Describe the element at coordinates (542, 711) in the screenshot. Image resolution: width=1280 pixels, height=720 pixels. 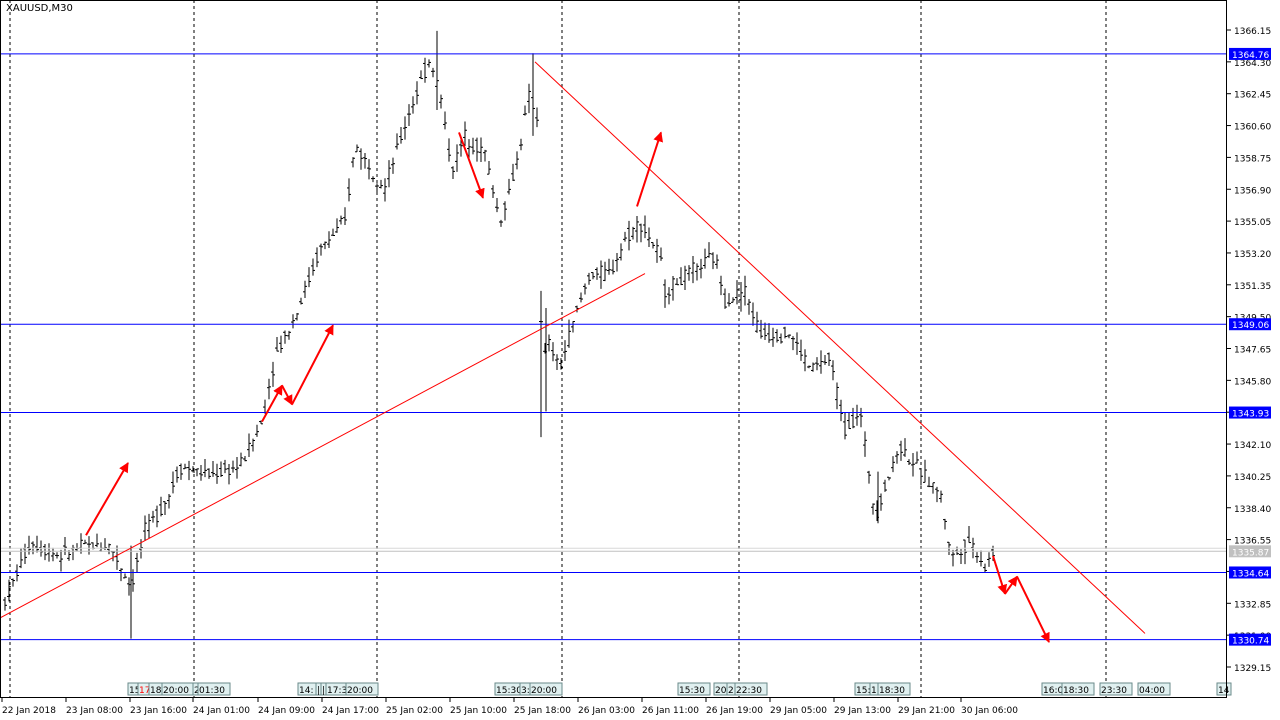
I see `time-tick-label: 25 Jan 18:00` at that location.